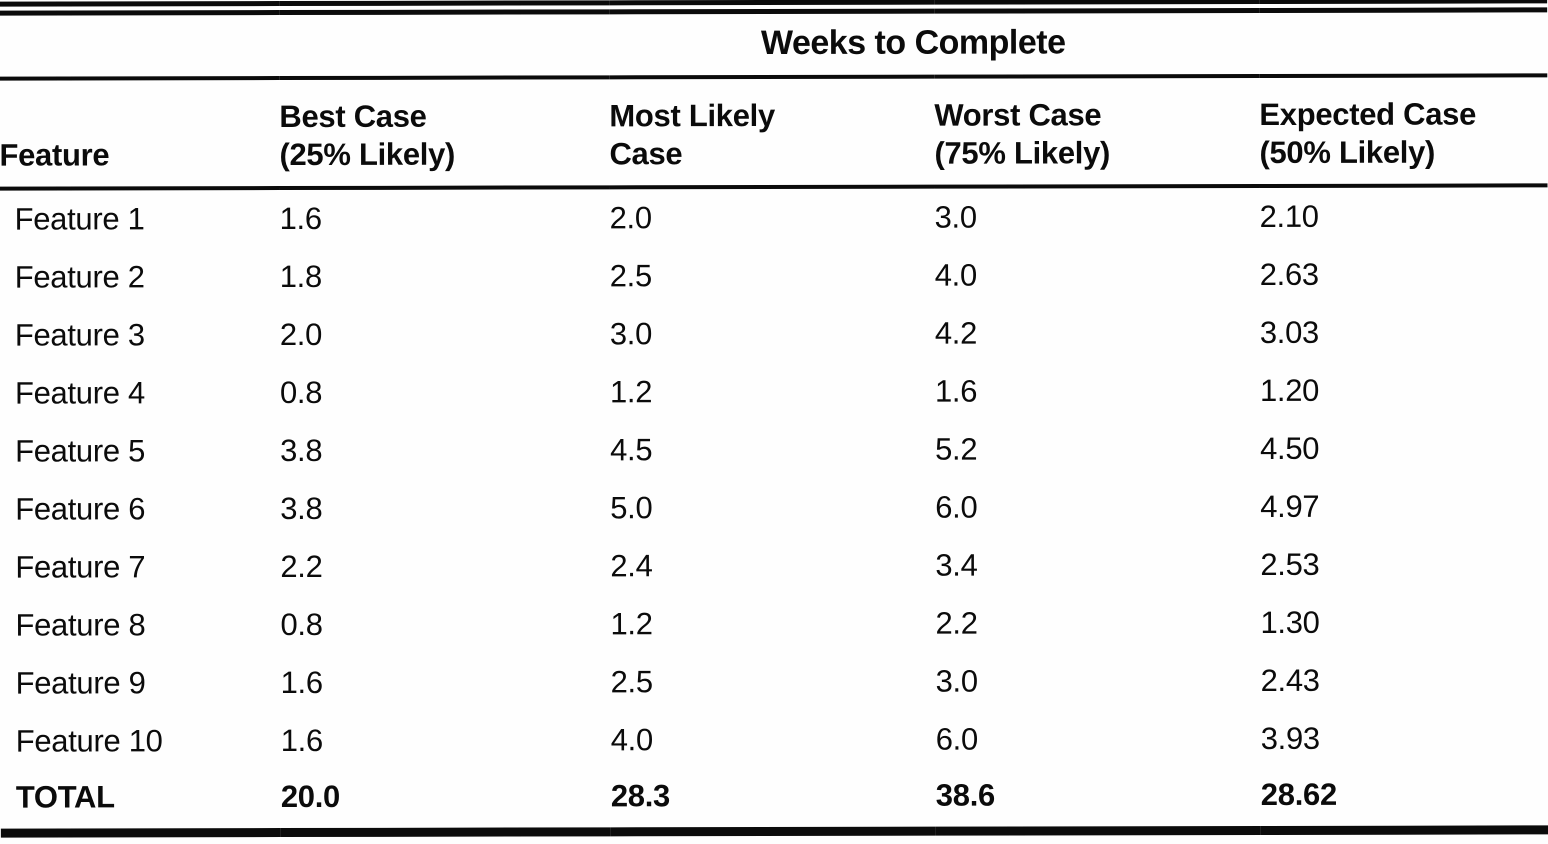 The width and height of the screenshot is (1548, 844). What do you see at coordinates (1289, 274) in the screenshot?
I see `expected-case-cell: 2.63` at bounding box center [1289, 274].